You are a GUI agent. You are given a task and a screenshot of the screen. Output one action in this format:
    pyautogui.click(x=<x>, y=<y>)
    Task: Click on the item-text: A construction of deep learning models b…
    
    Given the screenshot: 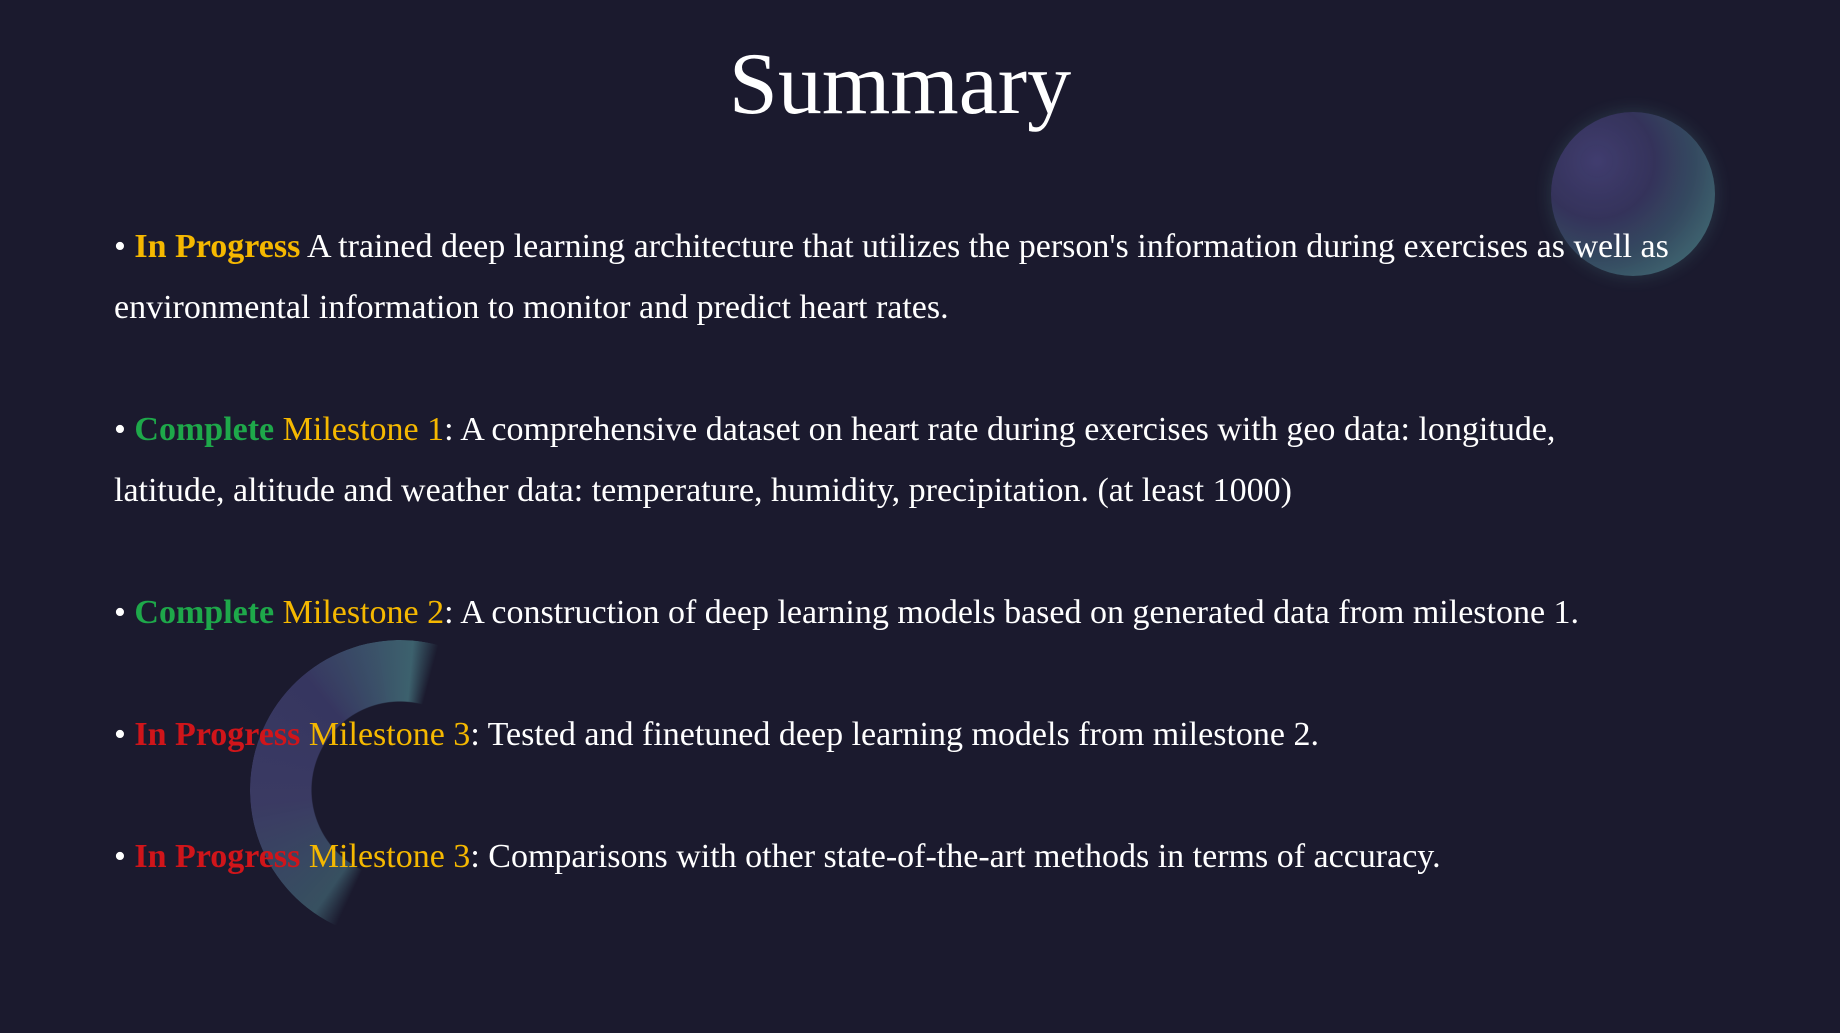 What is the action you would take?
    pyautogui.click(x=1020, y=612)
    